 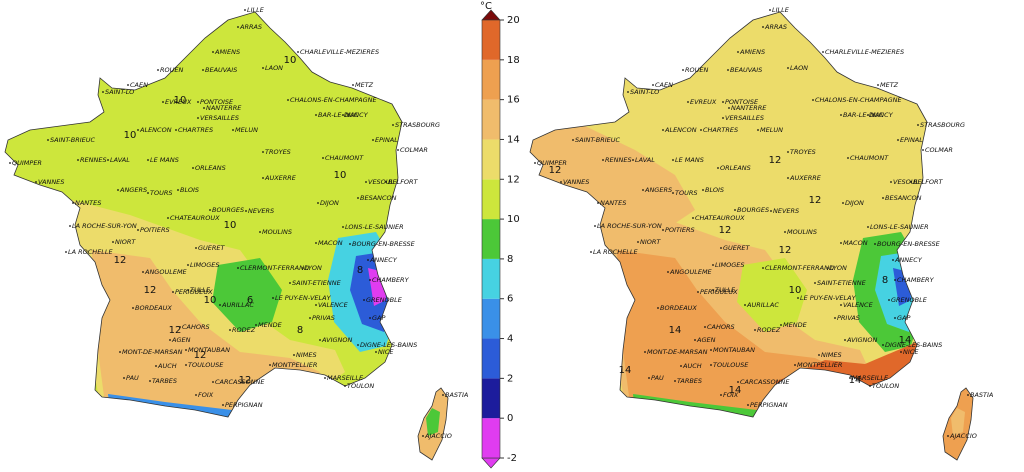 I want to click on city-label: MONTAUBAN, so click(x=734, y=350).